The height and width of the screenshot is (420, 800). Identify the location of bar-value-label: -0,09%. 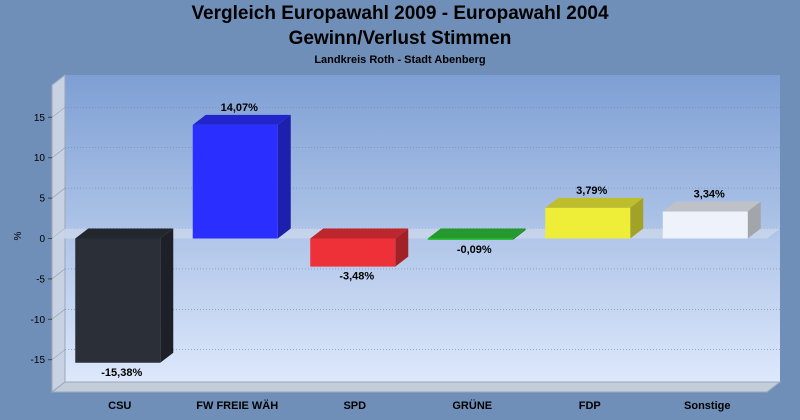
(474, 250).